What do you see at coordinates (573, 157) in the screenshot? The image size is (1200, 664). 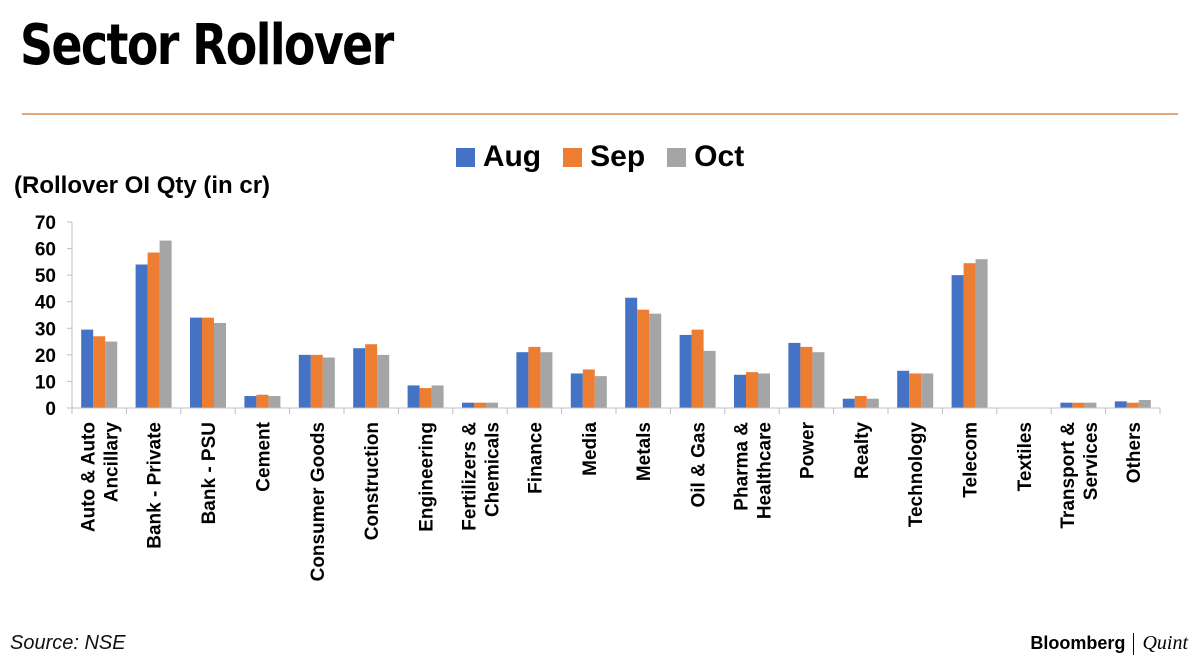 I see `legend-swatch-sep` at bounding box center [573, 157].